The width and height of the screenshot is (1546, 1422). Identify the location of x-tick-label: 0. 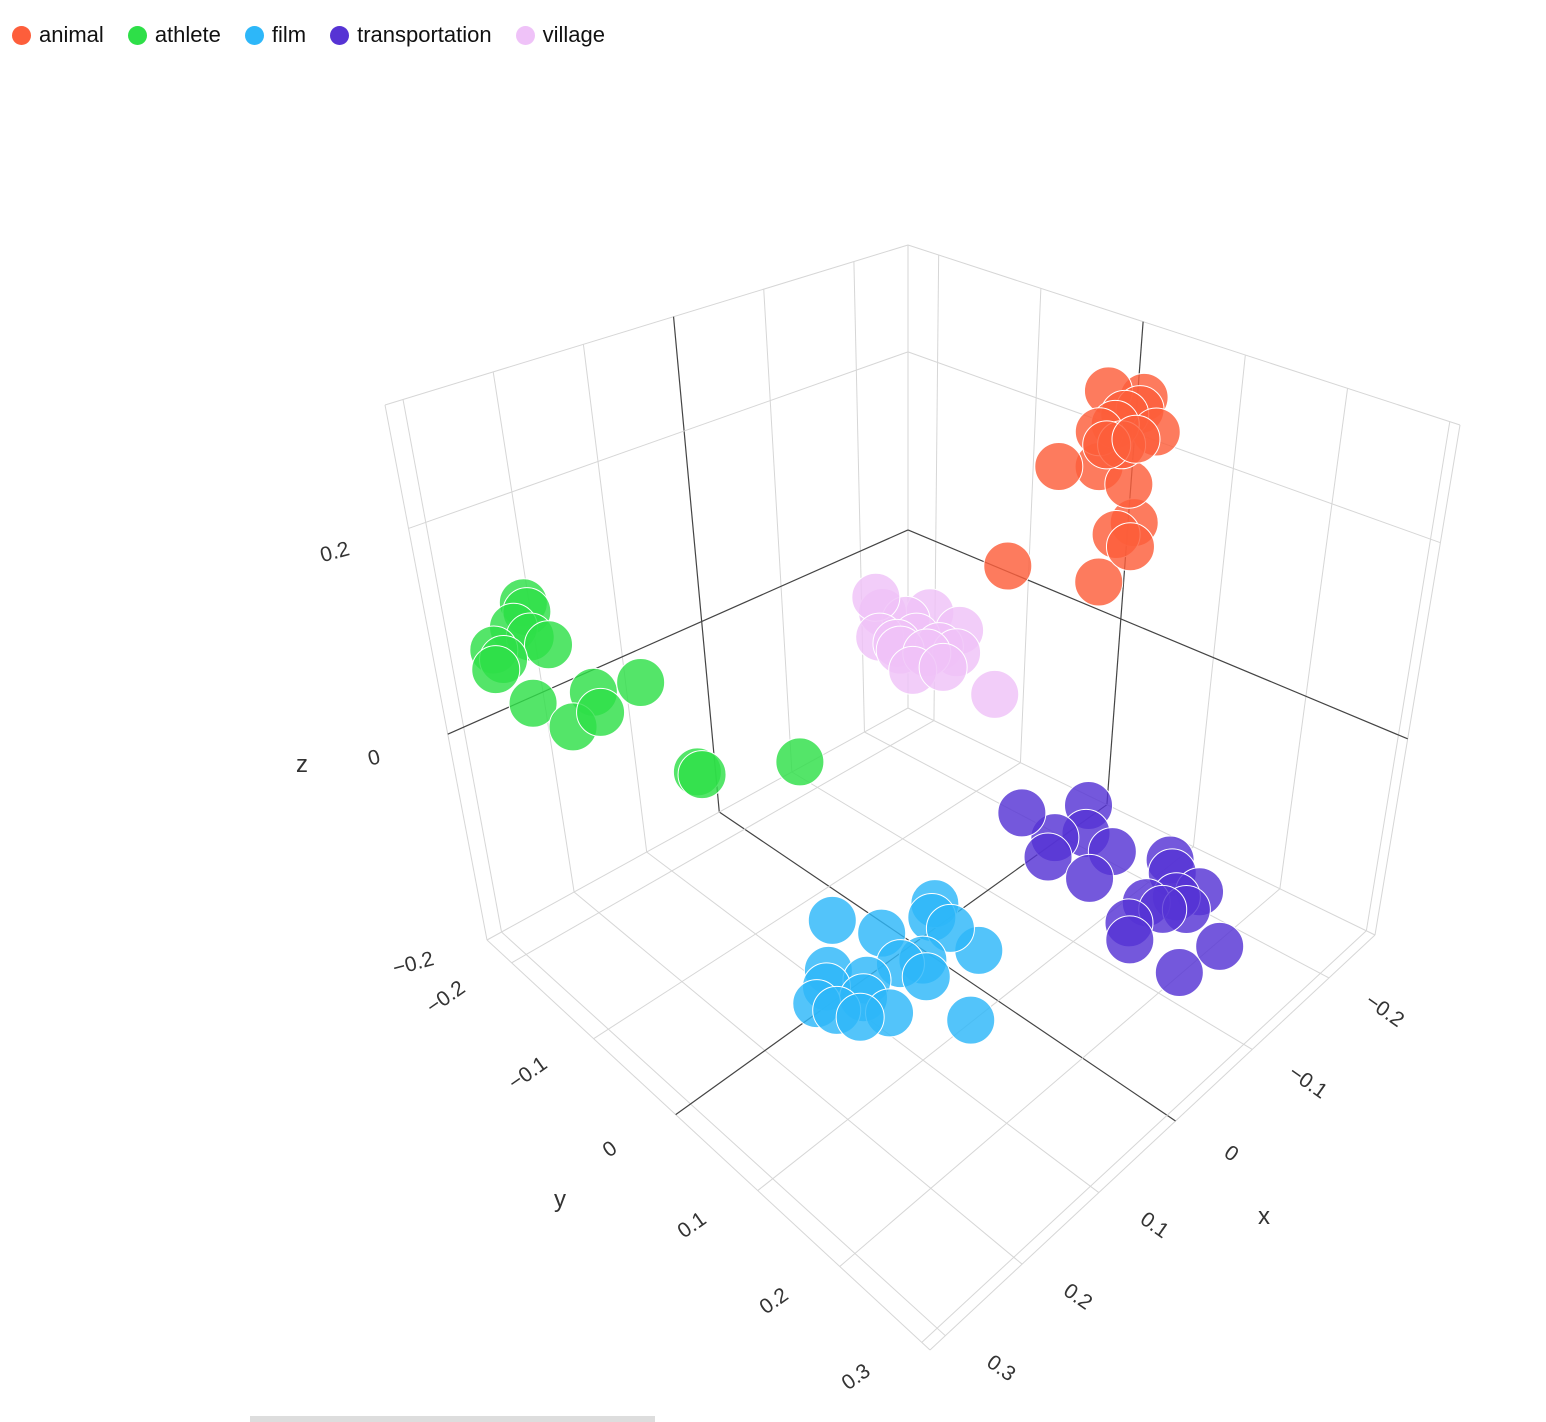
(1231, 1154).